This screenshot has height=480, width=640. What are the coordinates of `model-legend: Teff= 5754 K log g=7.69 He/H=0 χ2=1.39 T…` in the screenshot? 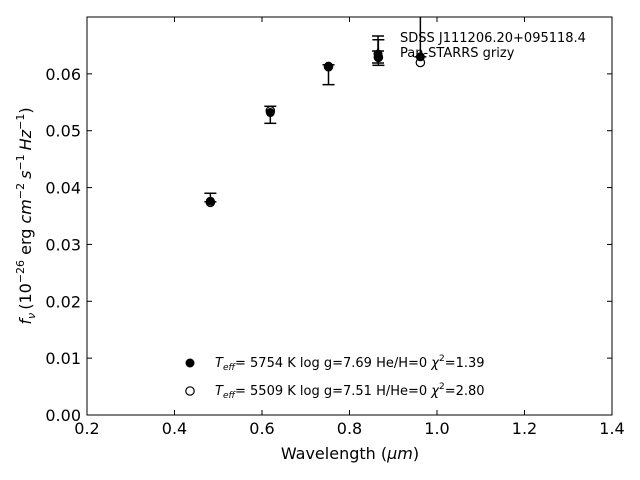 It's located at (335, 377).